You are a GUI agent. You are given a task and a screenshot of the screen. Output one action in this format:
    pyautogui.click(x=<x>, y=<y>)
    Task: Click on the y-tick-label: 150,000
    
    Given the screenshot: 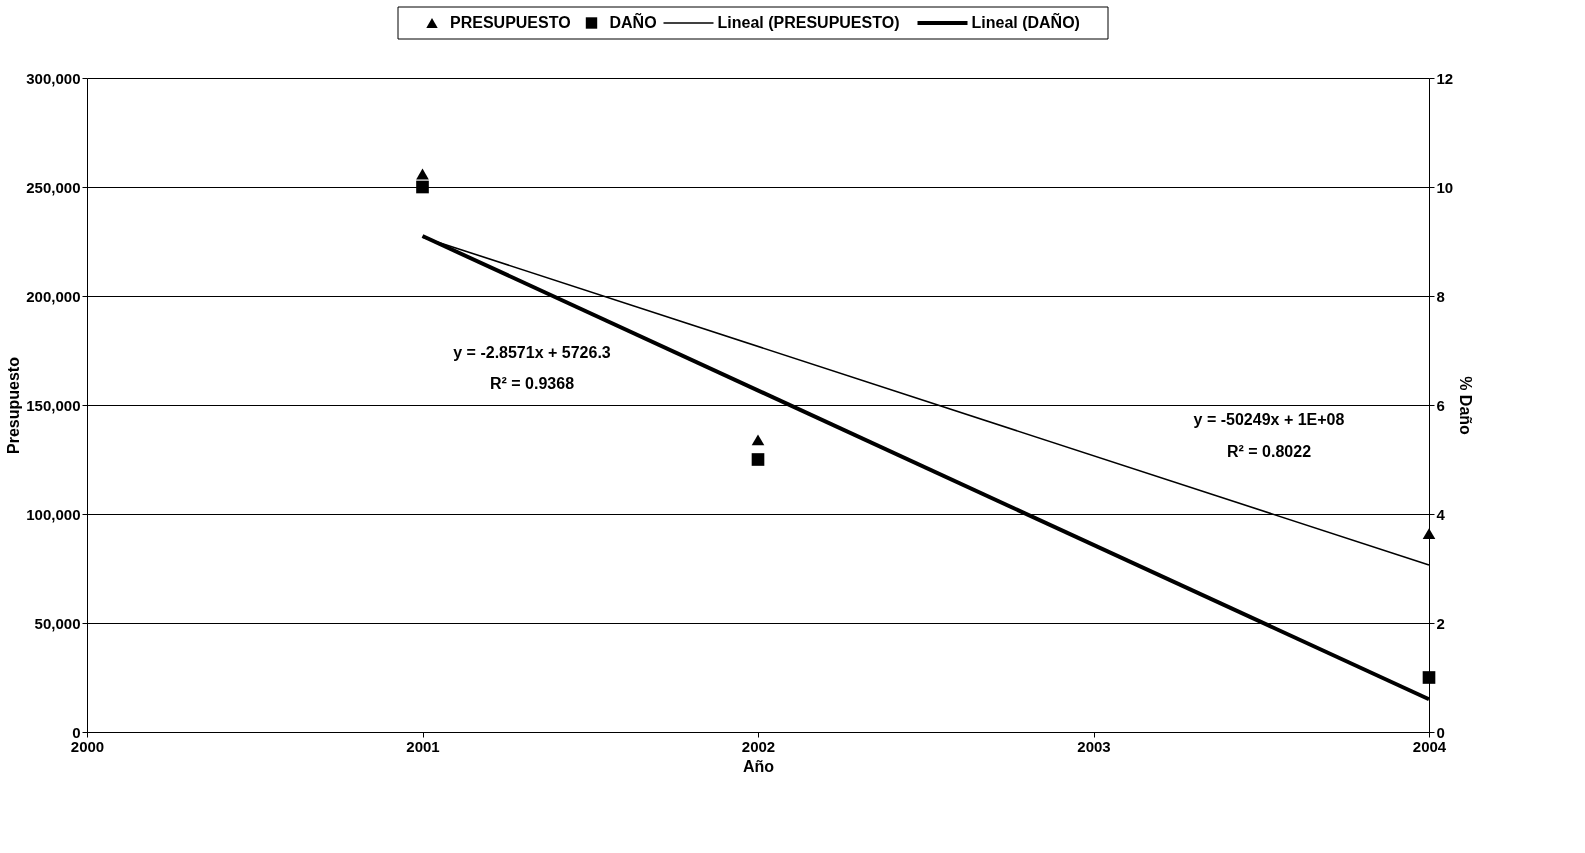 What is the action you would take?
    pyautogui.click(x=53, y=405)
    